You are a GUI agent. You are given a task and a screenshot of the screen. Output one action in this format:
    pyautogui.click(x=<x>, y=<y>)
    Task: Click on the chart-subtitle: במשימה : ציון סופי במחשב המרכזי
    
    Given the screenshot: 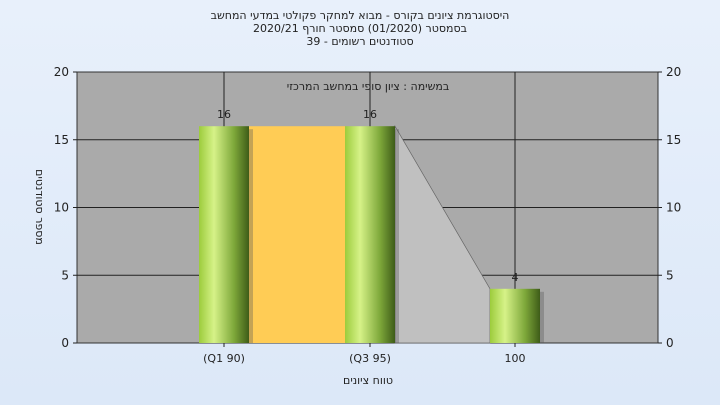 What is the action you would take?
    pyautogui.click(x=368, y=86)
    